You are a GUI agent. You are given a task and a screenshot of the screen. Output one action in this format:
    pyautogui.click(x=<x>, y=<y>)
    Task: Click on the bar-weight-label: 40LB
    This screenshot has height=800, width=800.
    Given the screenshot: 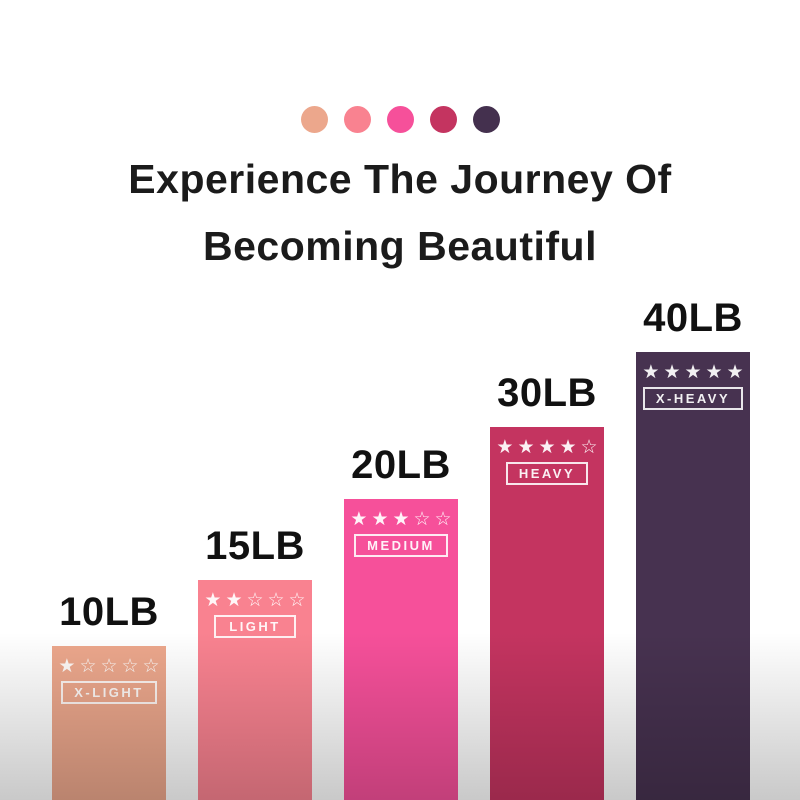 What is the action you would take?
    pyautogui.click(x=693, y=318)
    